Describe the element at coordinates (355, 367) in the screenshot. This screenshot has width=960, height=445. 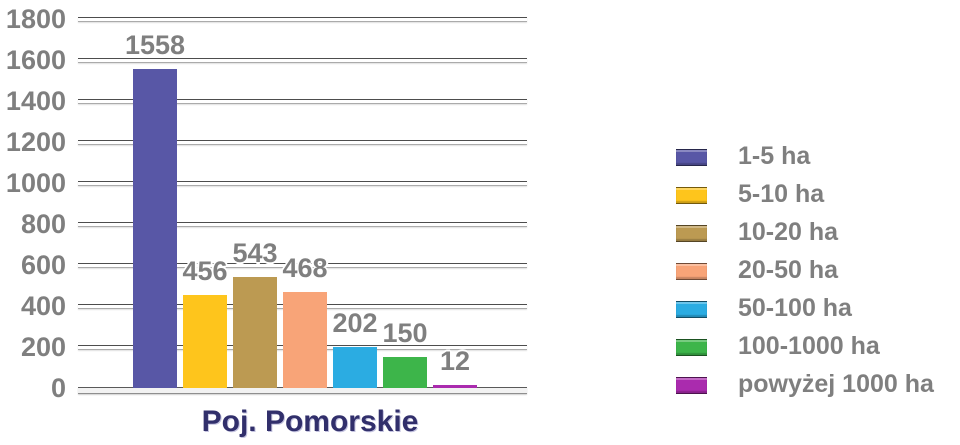
I see `bar-50-100 ha` at that location.